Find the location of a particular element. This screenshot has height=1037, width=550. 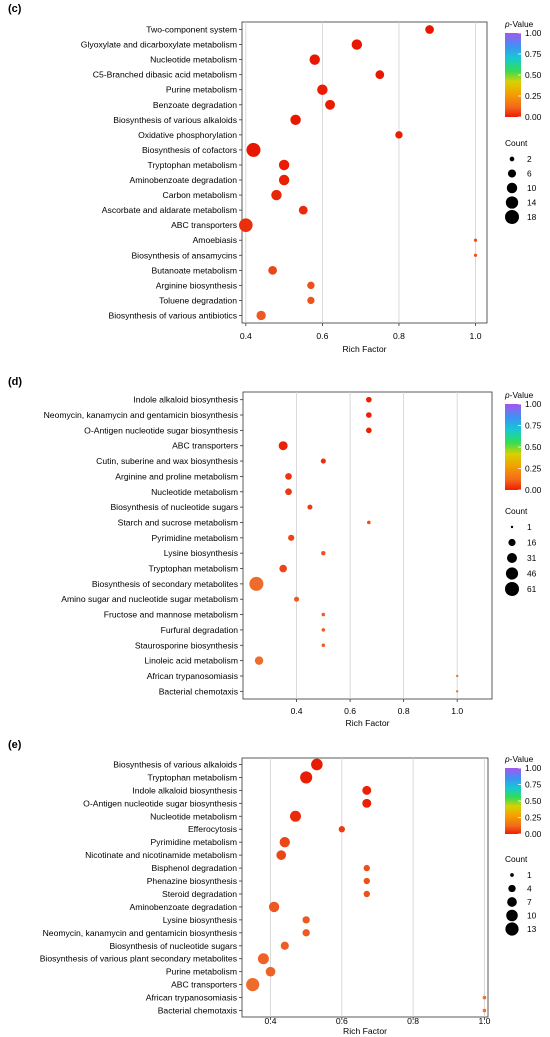

category-label: African trypanosomiasis is located at coordinates (191, 998).